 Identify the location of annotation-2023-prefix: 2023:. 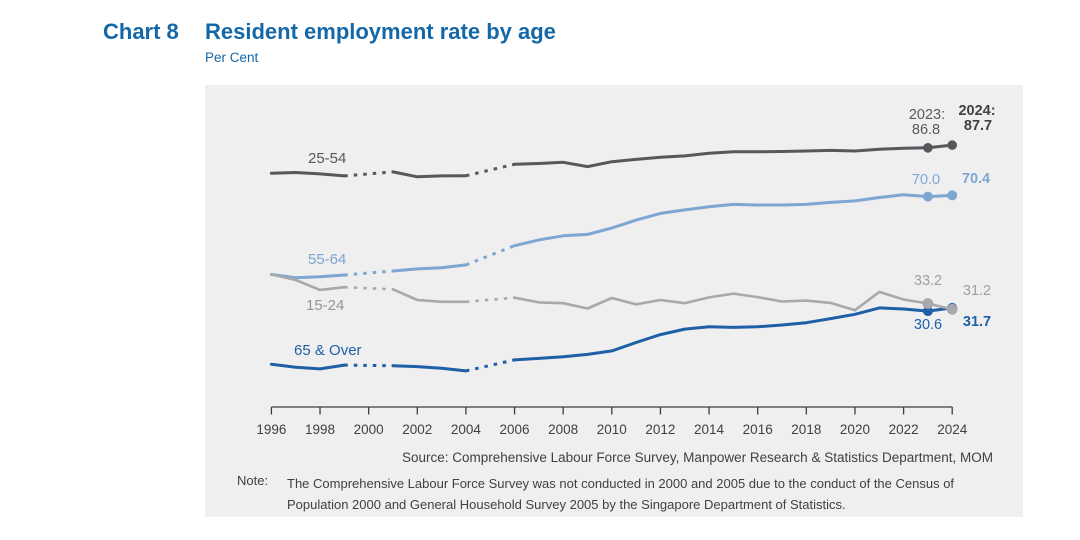
(927, 115).